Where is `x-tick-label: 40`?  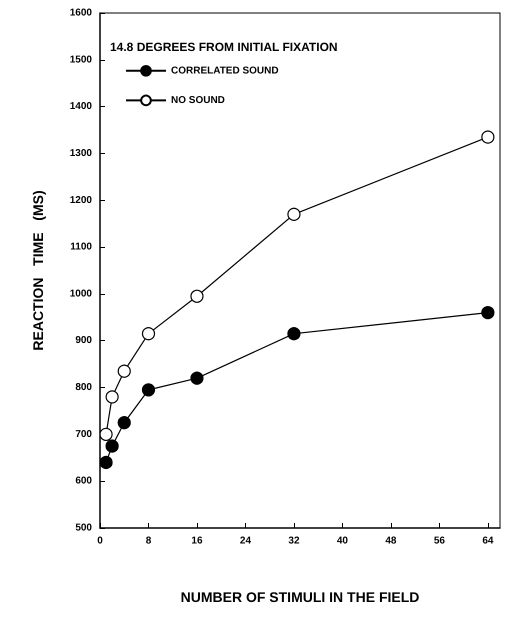
x-tick-label: 40 is located at coordinates (342, 541).